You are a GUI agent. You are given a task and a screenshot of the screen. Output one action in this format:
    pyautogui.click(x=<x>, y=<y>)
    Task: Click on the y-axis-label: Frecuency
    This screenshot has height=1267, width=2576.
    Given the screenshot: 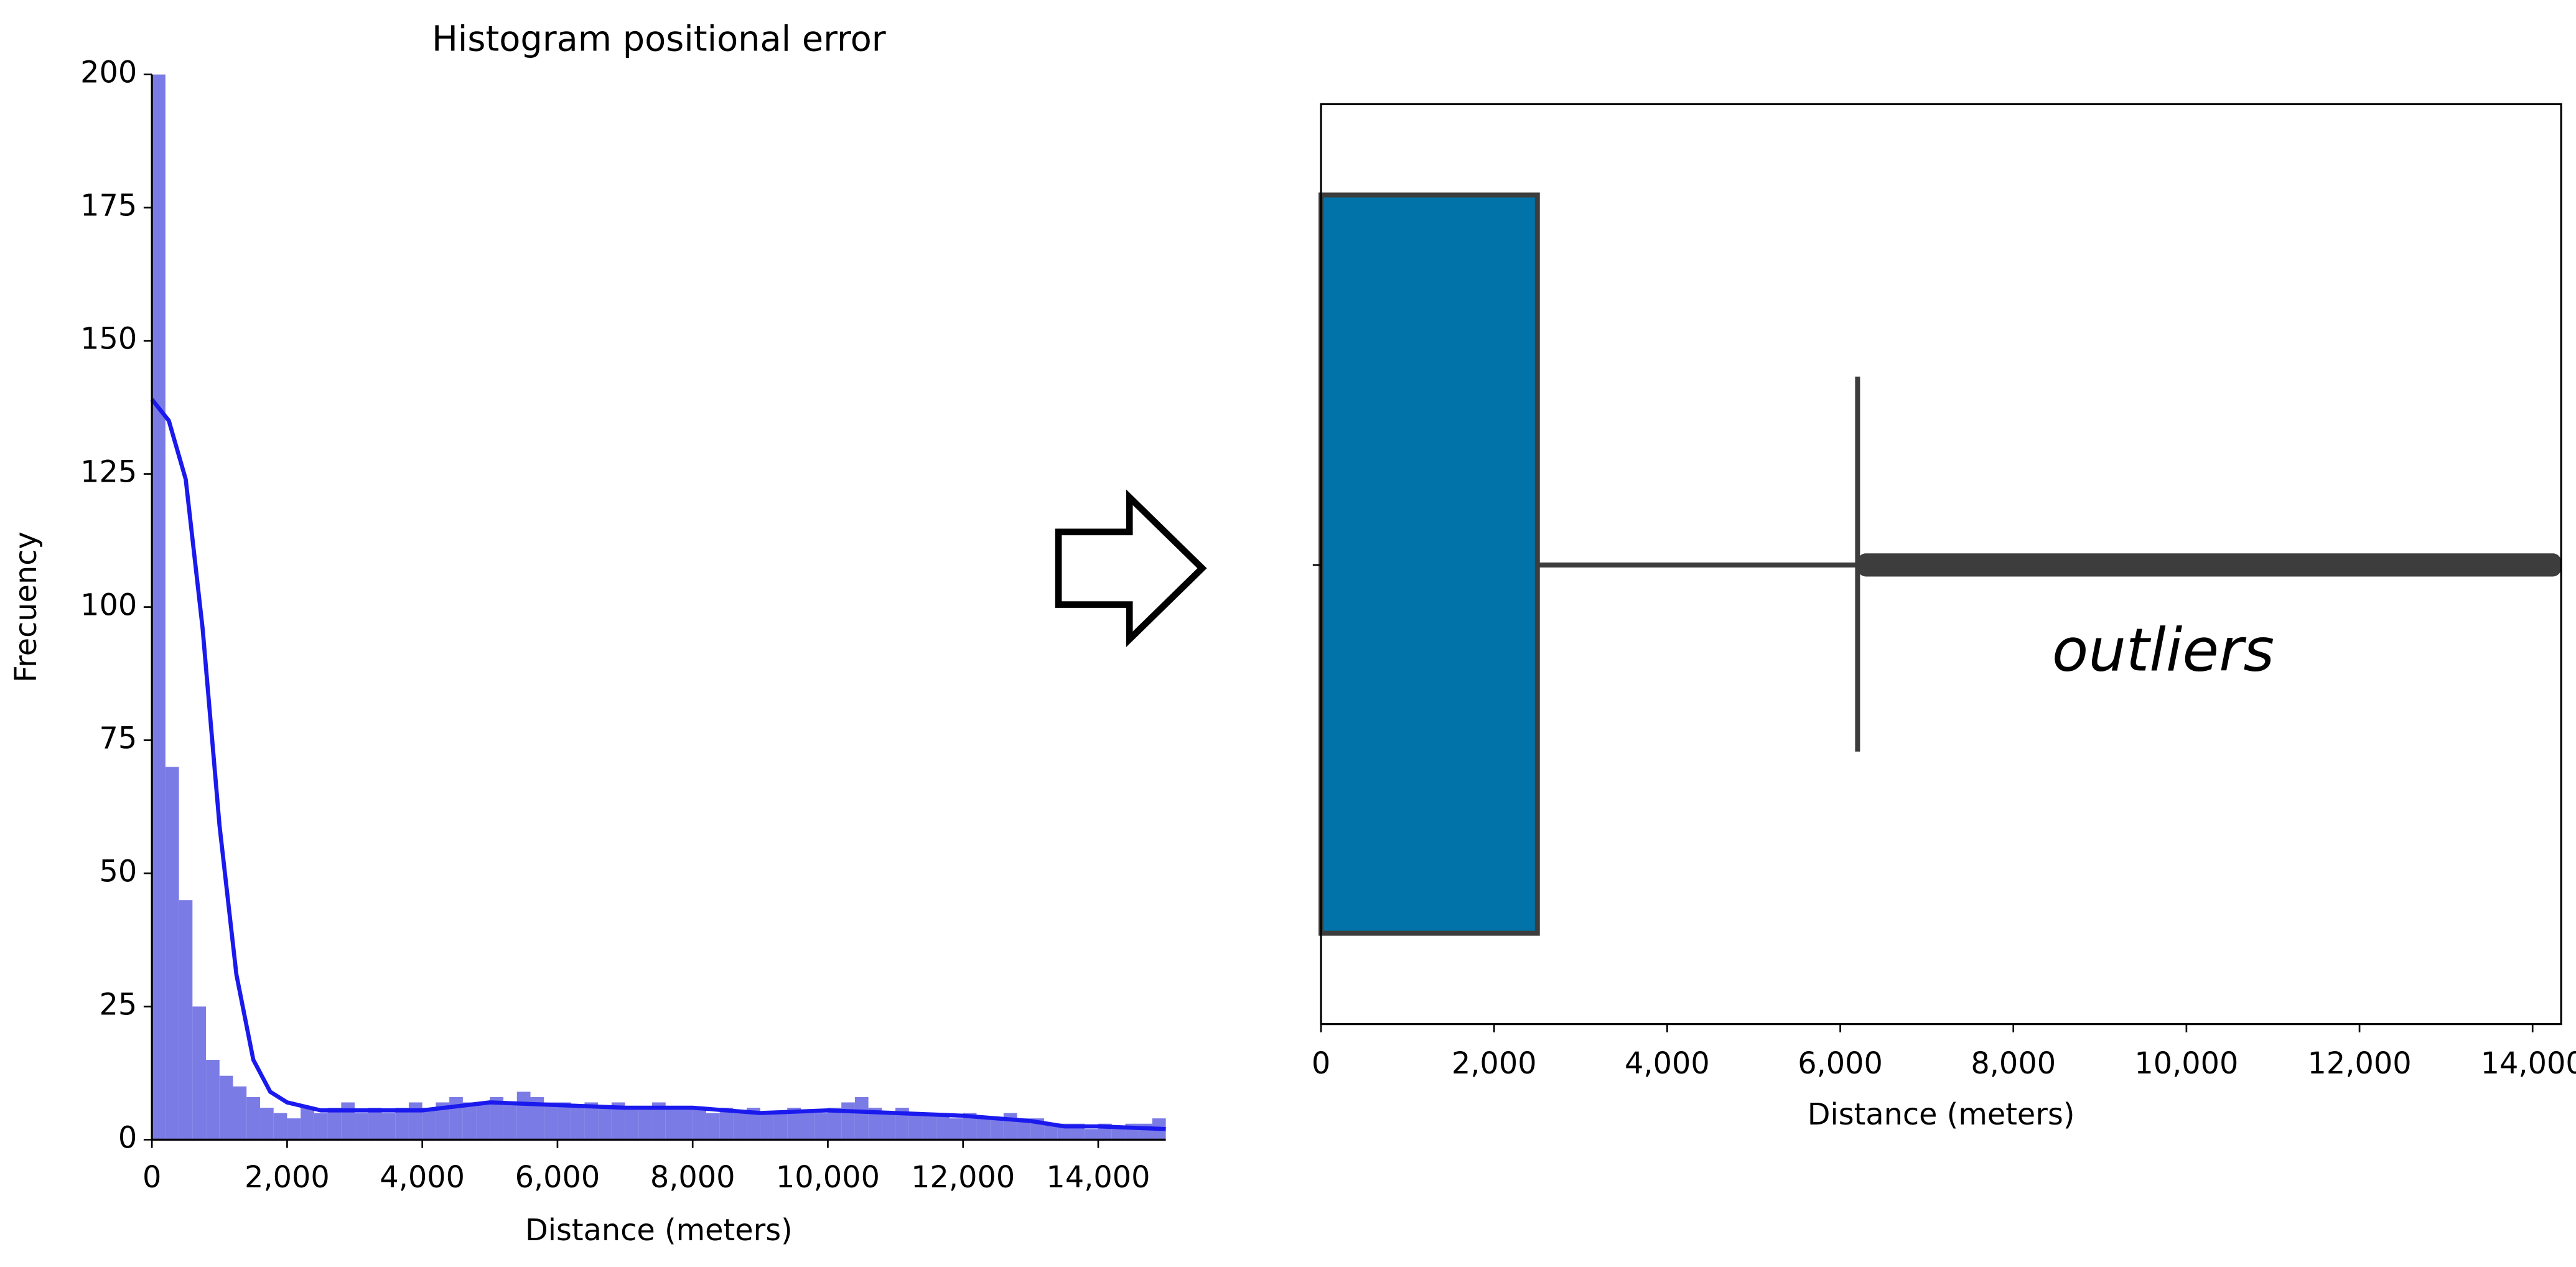 What is the action you would take?
    pyautogui.click(x=26, y=607)
    